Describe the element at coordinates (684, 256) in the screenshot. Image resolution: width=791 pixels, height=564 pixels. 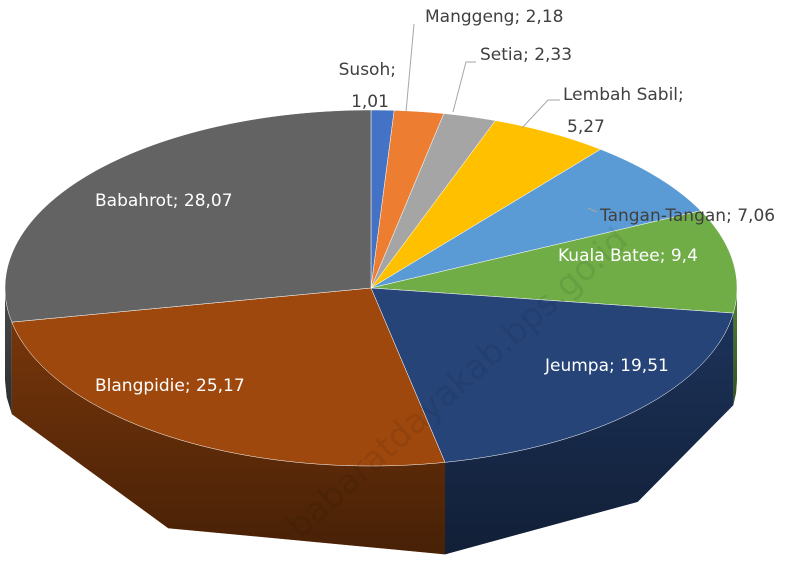
I see `label-value: 9,4` at that location.